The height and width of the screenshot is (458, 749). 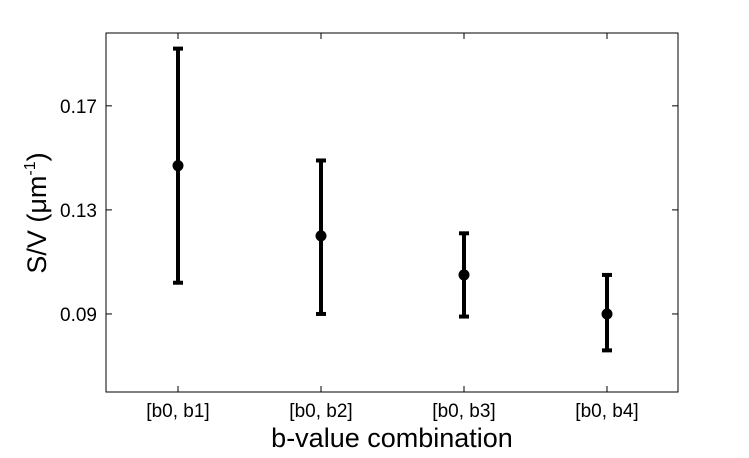 I want to click on x-axis-title: b-value combination, so click(x=392, y=438).